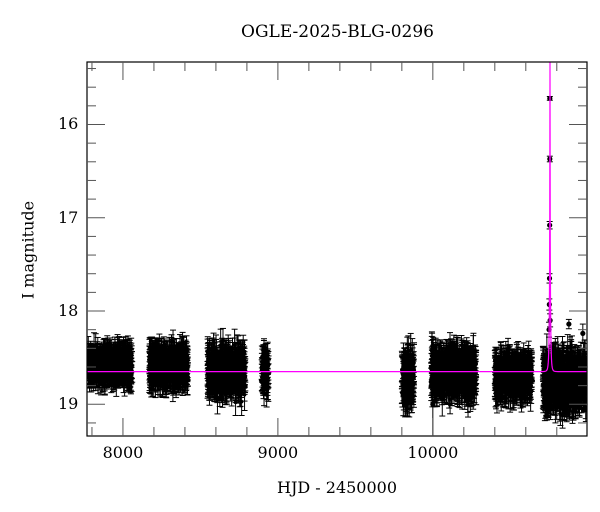 This screenshot has height=512, width=600. Describe the element at coordinates (68, 310) in the screenshot. I see `y-tick-label: 18` at that location.